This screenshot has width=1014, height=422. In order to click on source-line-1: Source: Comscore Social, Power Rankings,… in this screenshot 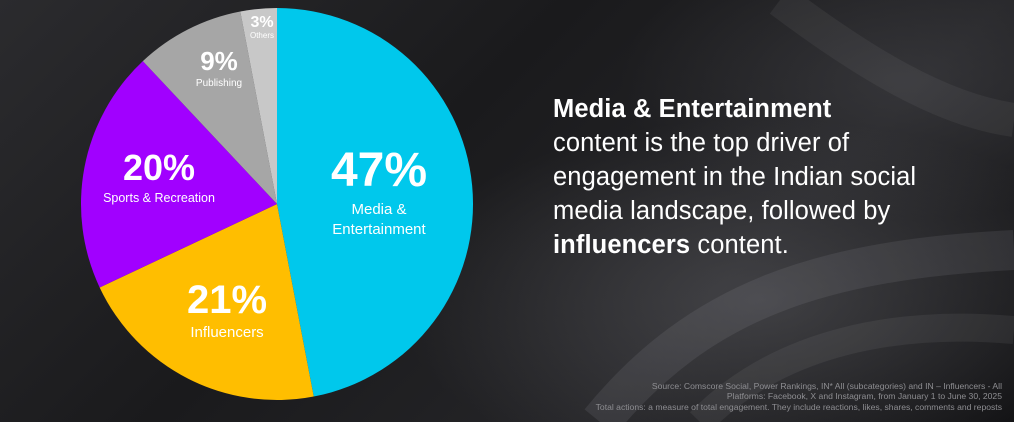, I will do `click(826, 386)`.